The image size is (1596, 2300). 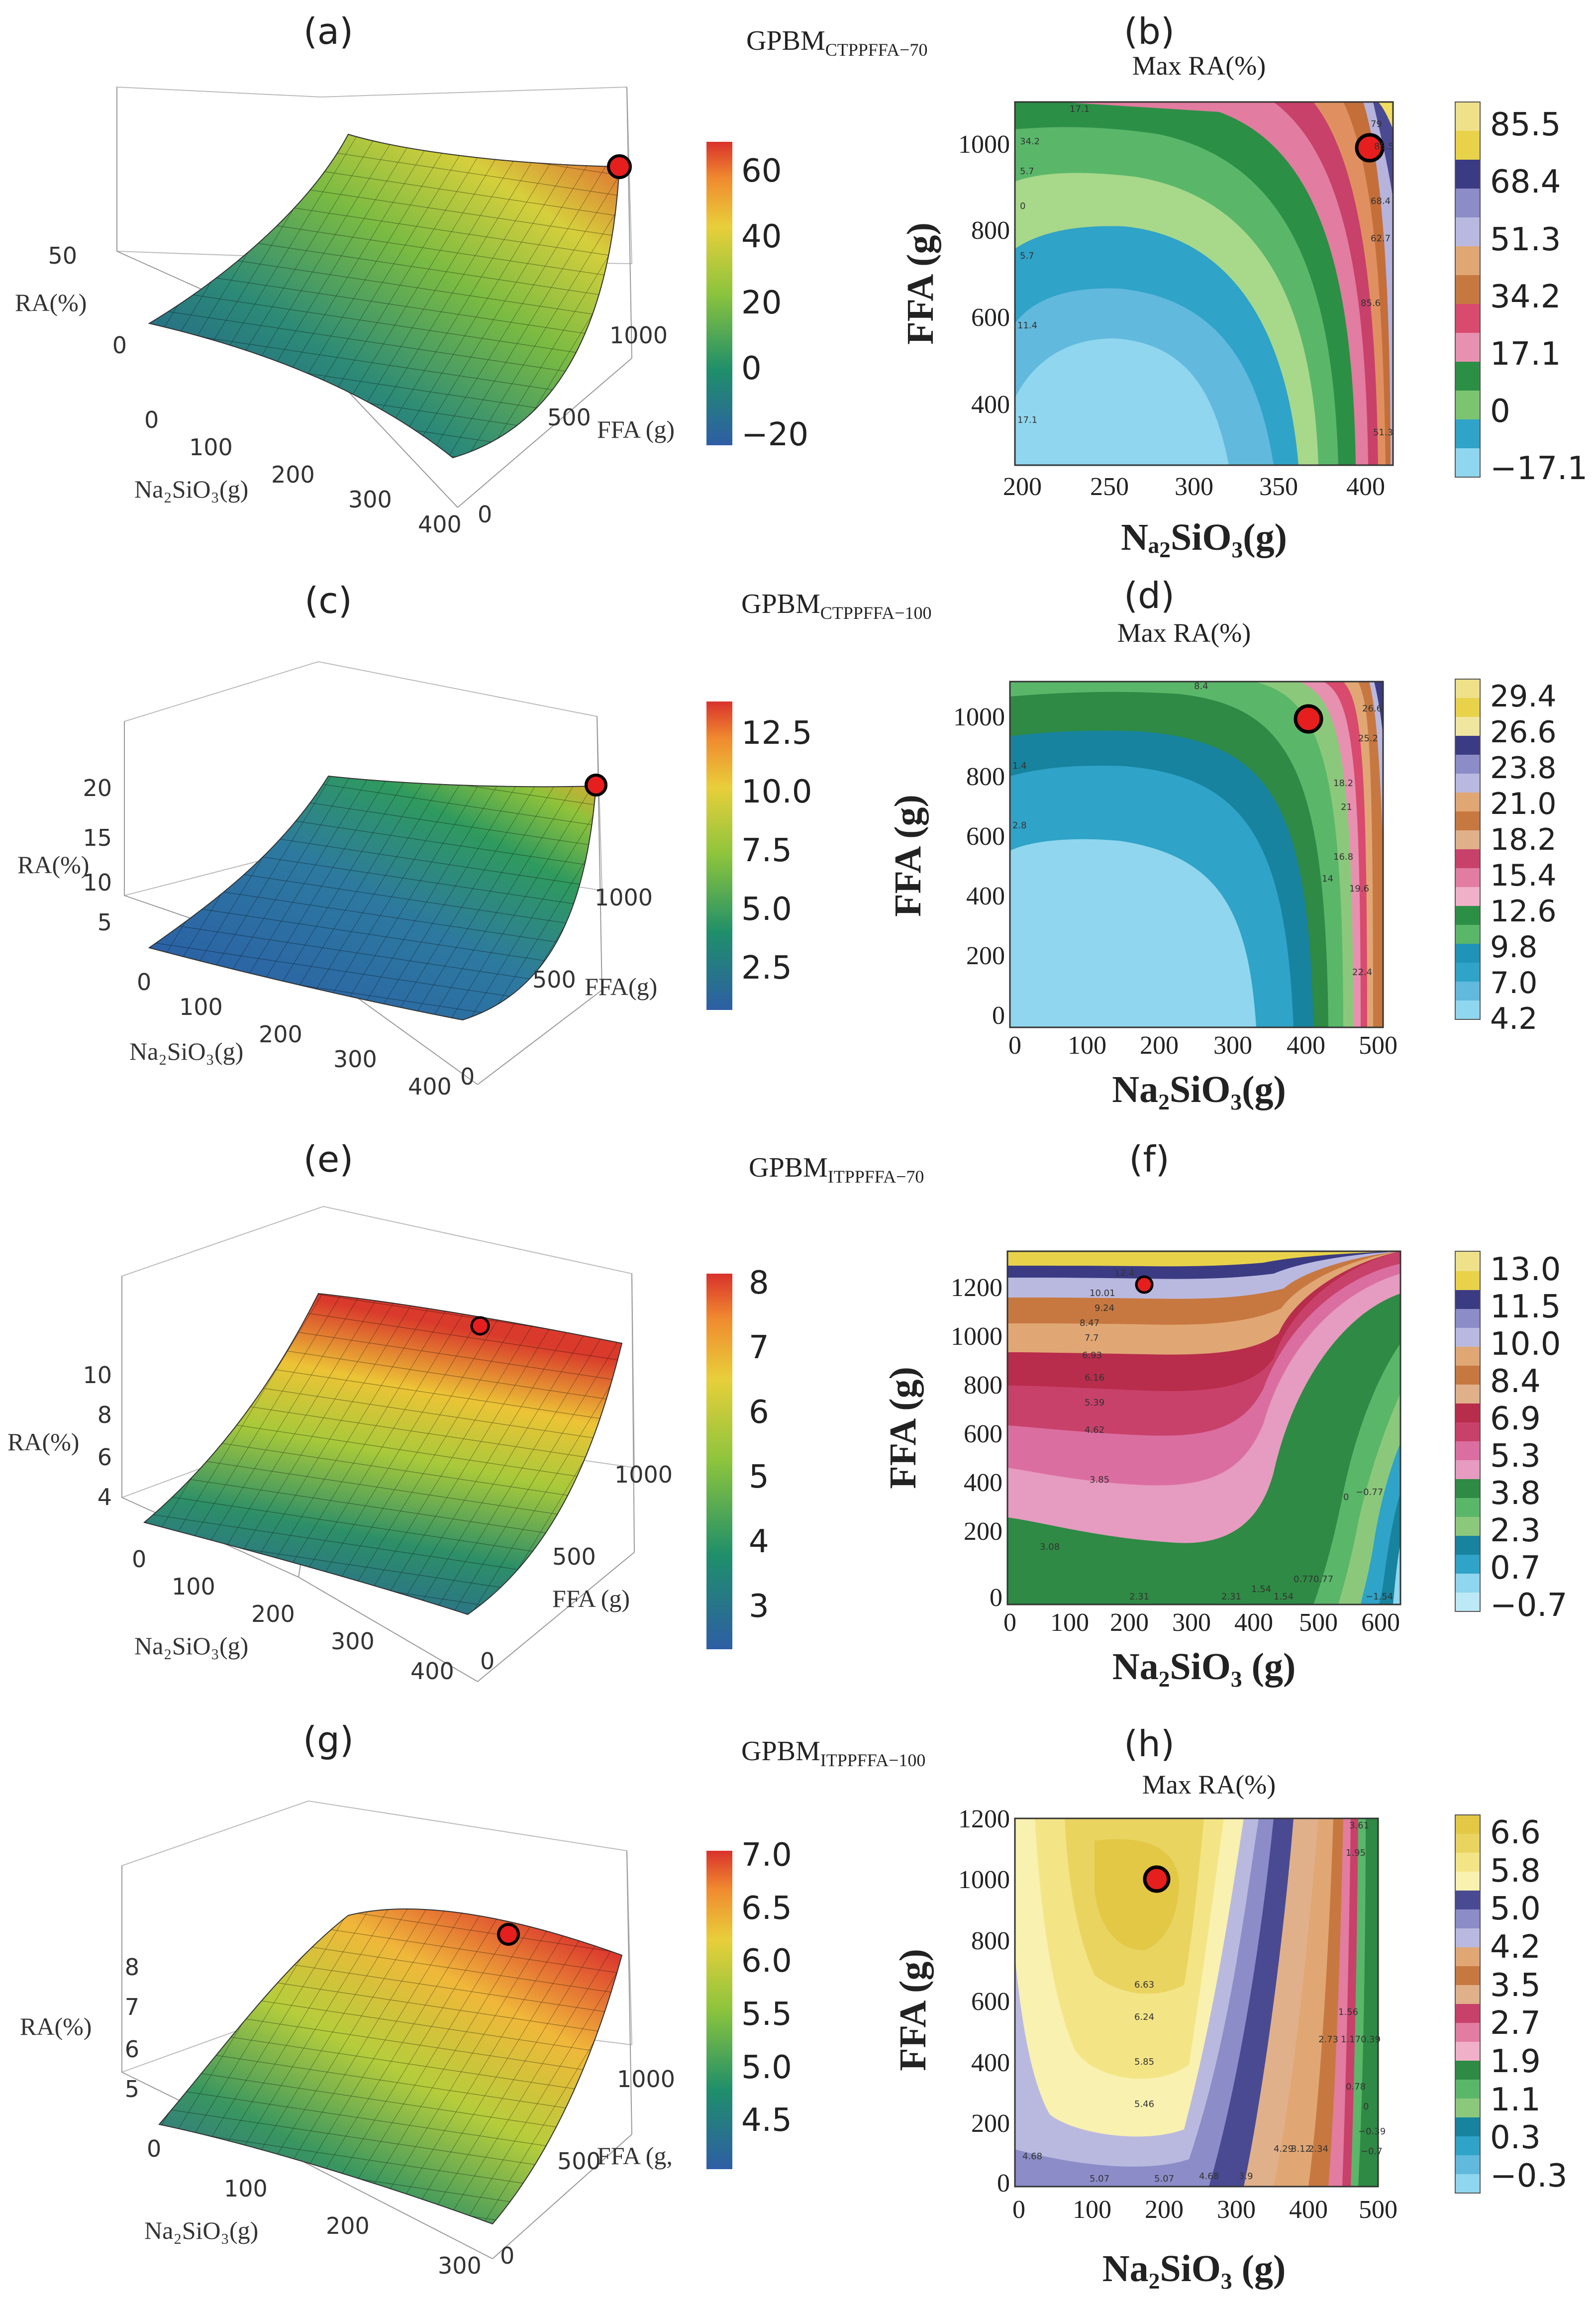 I want to click on panel-c-colorbar-tick: 12.5, so click(x=777, y=733).